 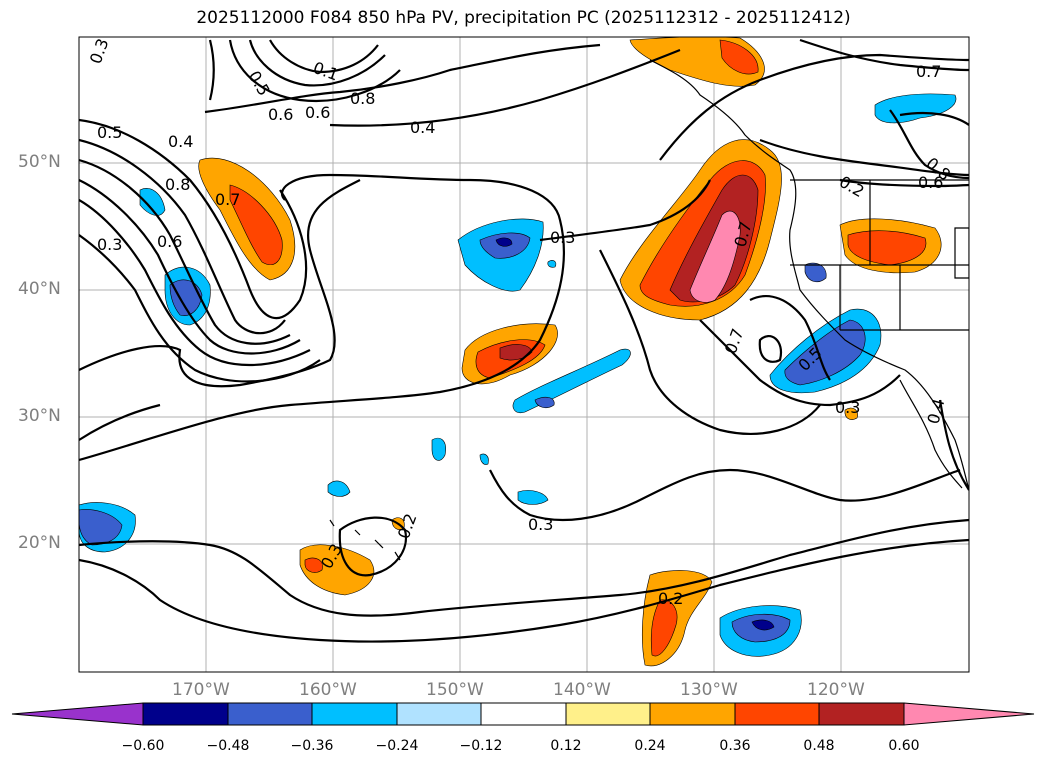 What do you see at coordinates (904, 746) in the screenshot?
I see `colorbar-tick: 0.60` at bounding box center [904, 746].